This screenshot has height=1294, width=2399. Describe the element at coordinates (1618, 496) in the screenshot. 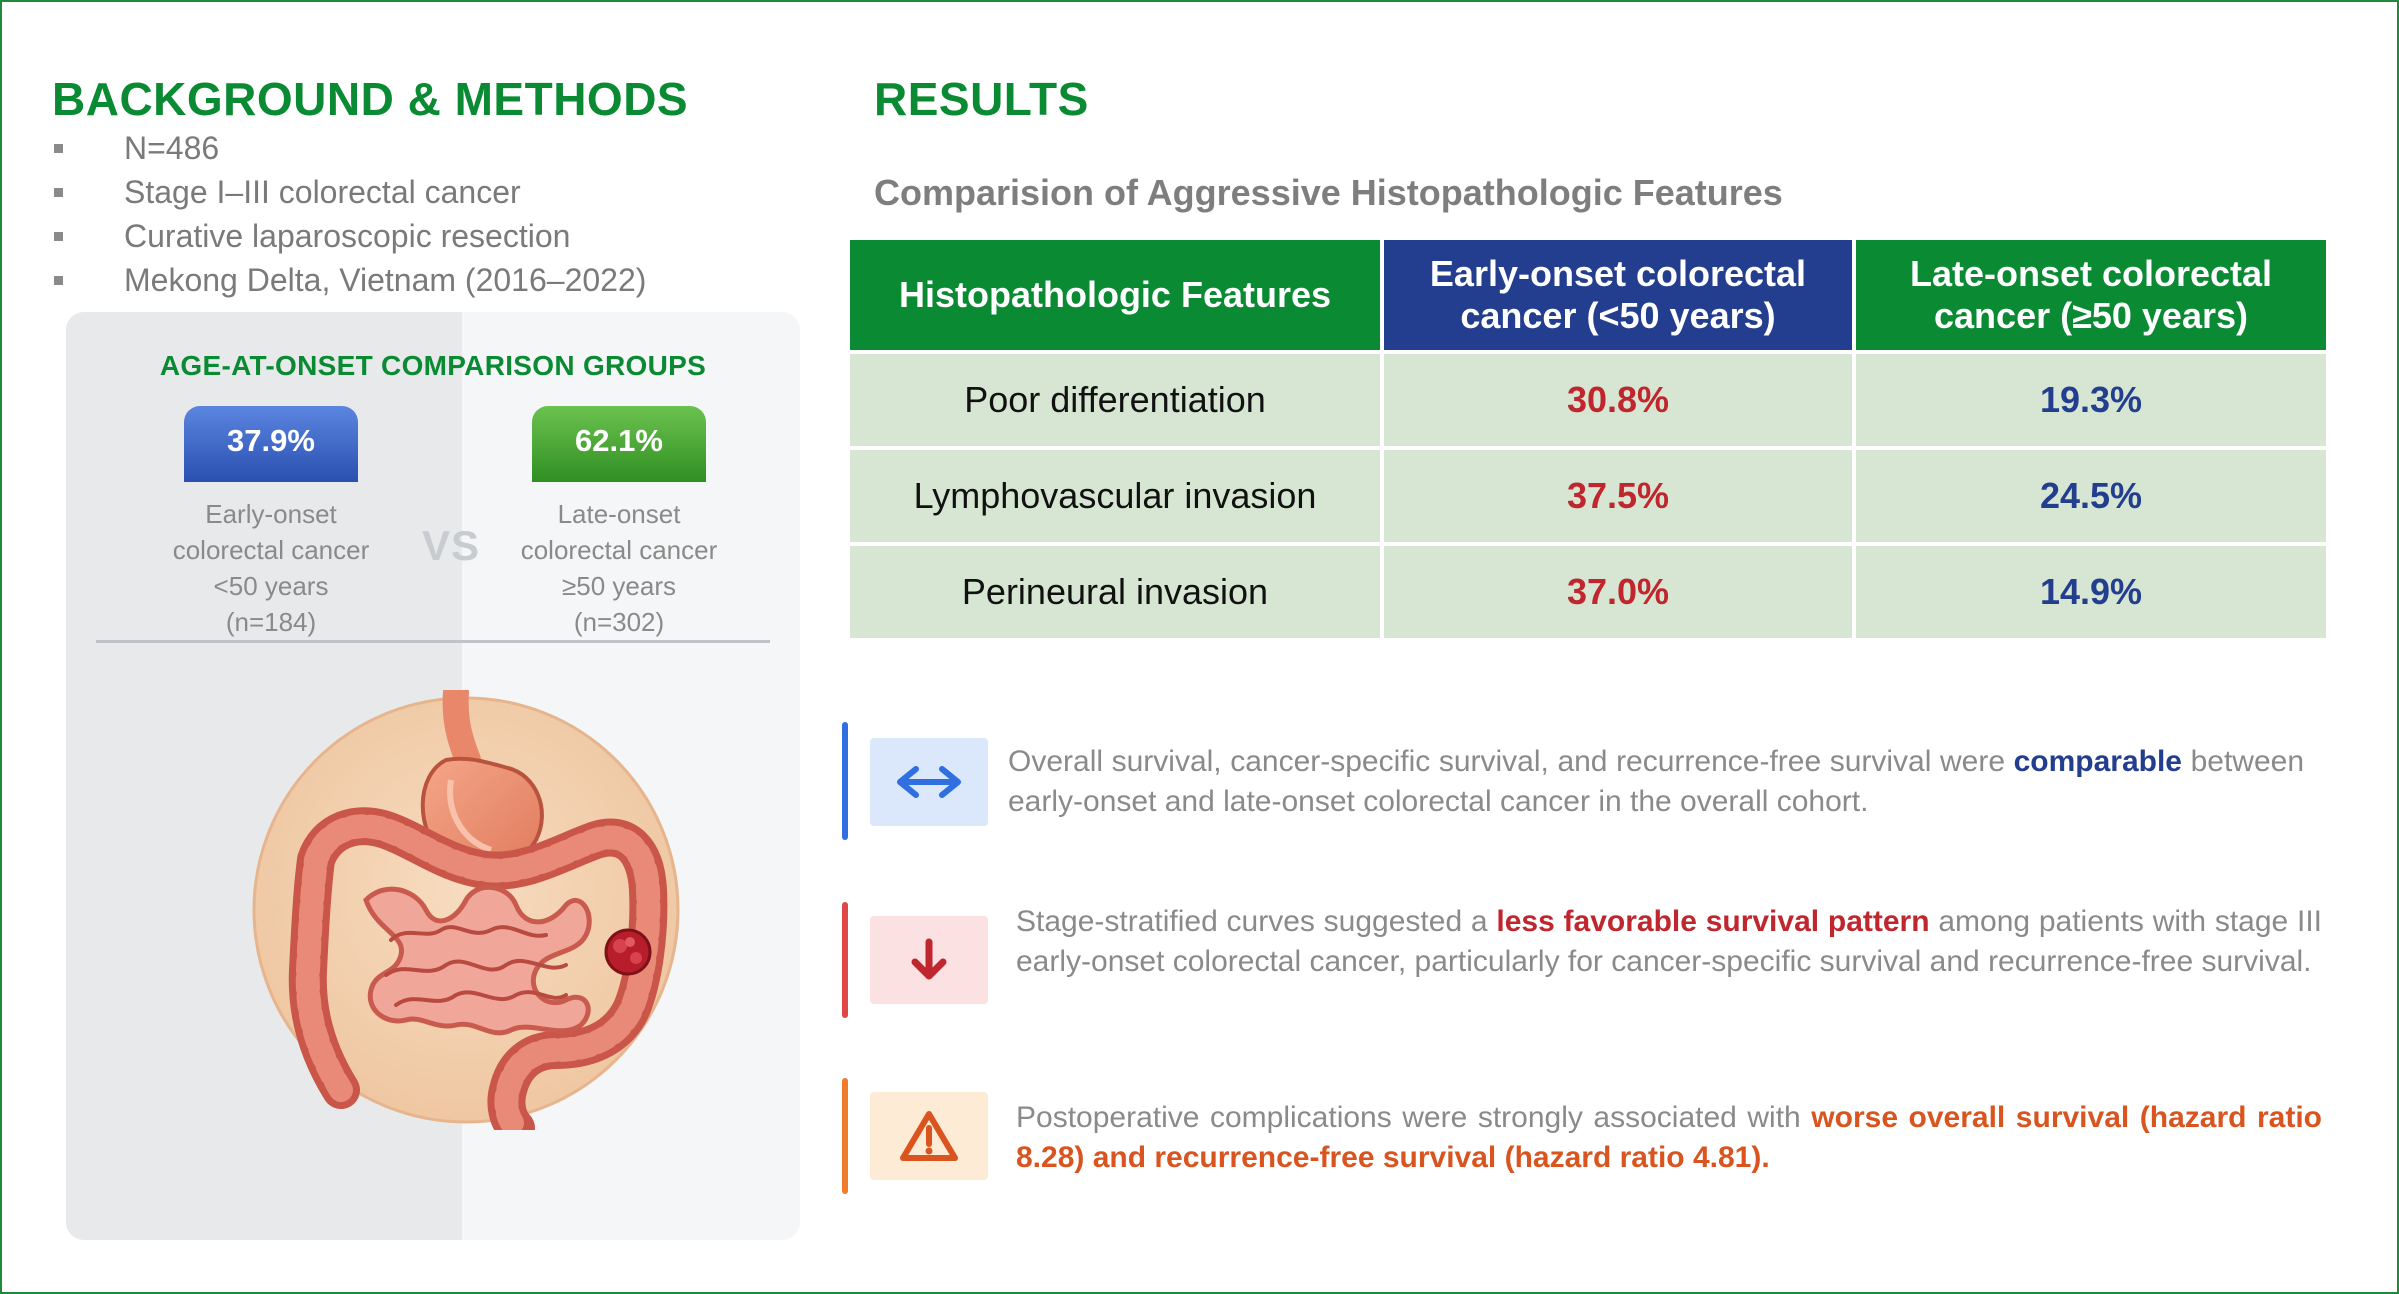

I see `table-cell-early: 37.5%` at that location.